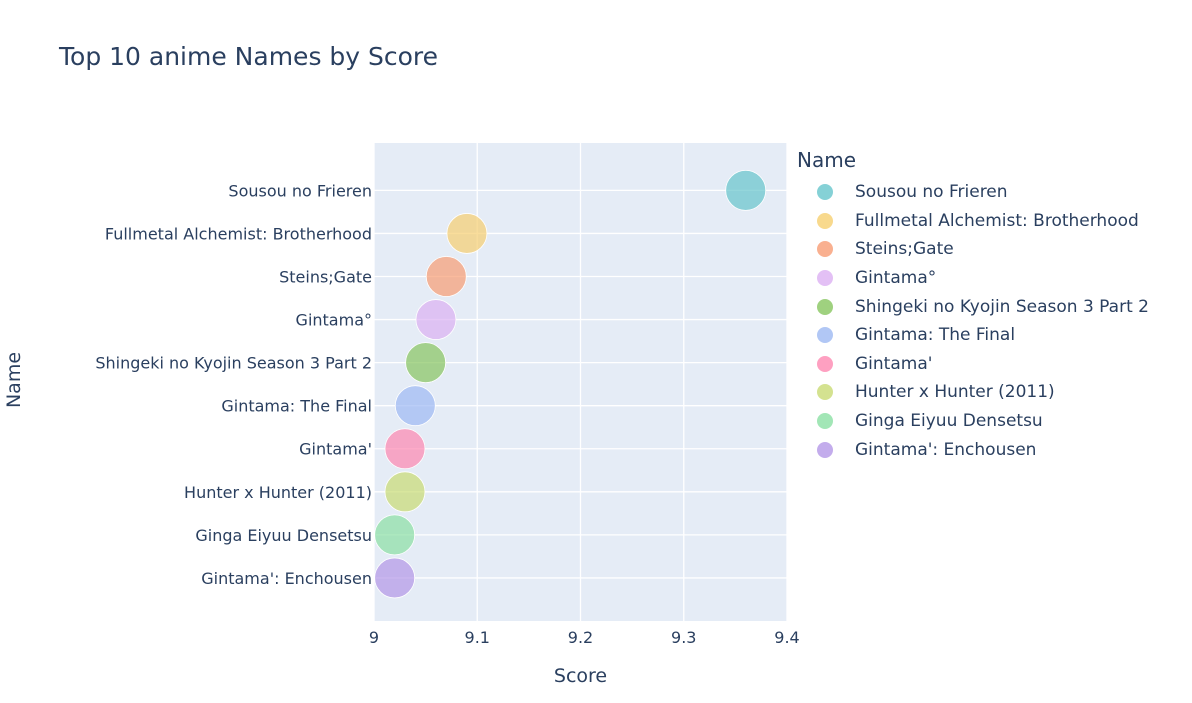 The width and height of the screenshot is (1192, 703). Describe the element at coordinates (827, 160) in the screenshot. I see `legend-title: Name` at that location.